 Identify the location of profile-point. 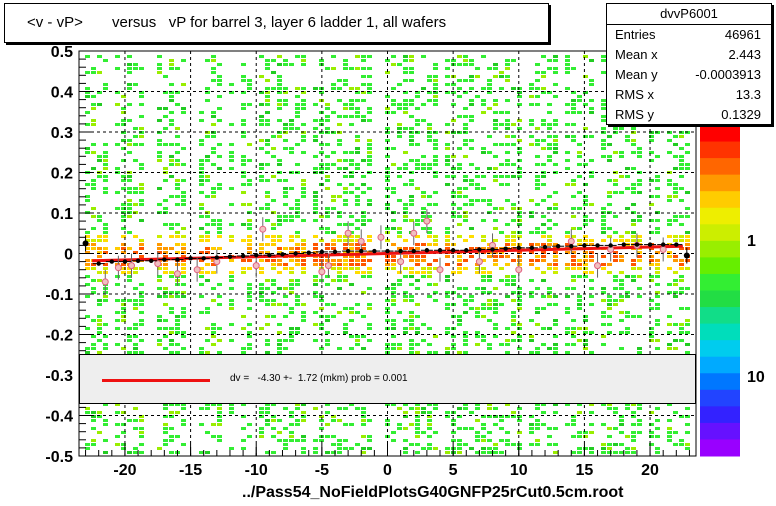
(151, 260).